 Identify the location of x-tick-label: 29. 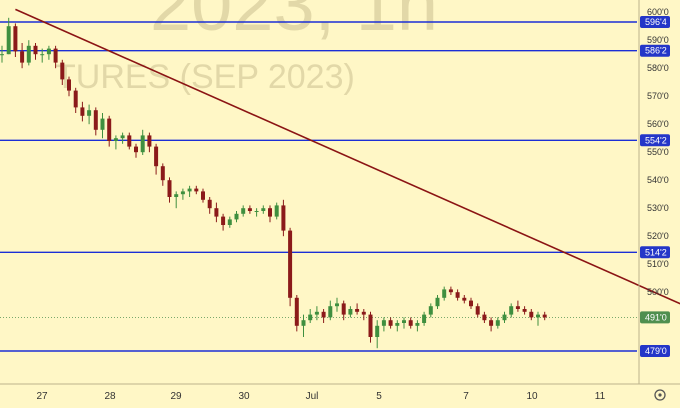
(176, 396).